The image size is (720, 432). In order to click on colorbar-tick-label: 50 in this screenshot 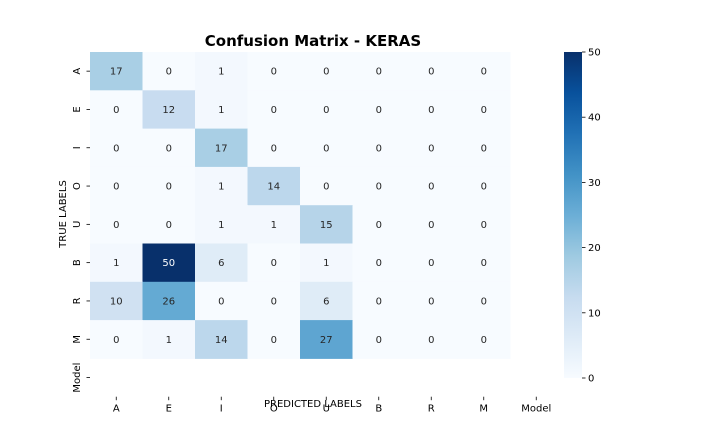, I will do `click(594, 53)`.